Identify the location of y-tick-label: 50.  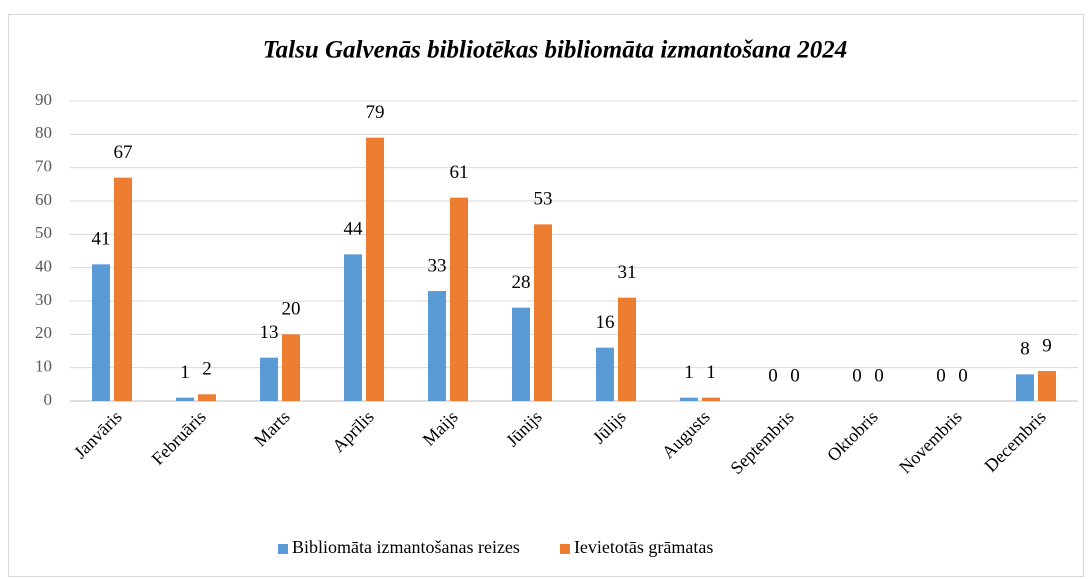
(43, 232).